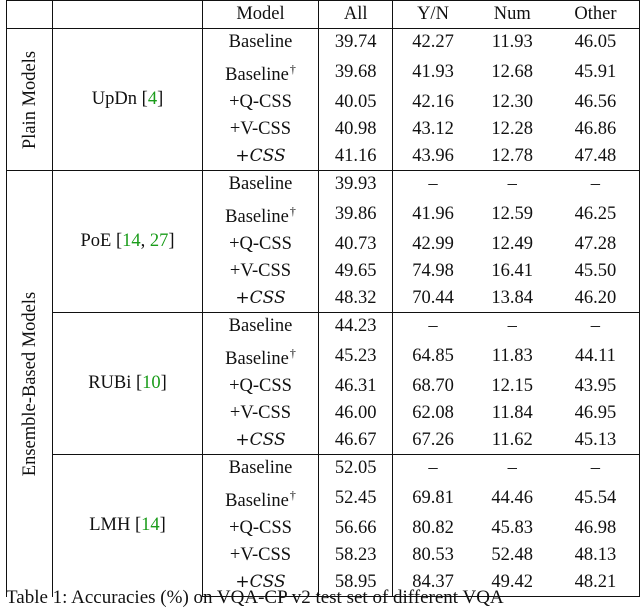 The width and height of the screenshot is (640, 610). I want to click on score-yn: 69.81, so click(433, 498).